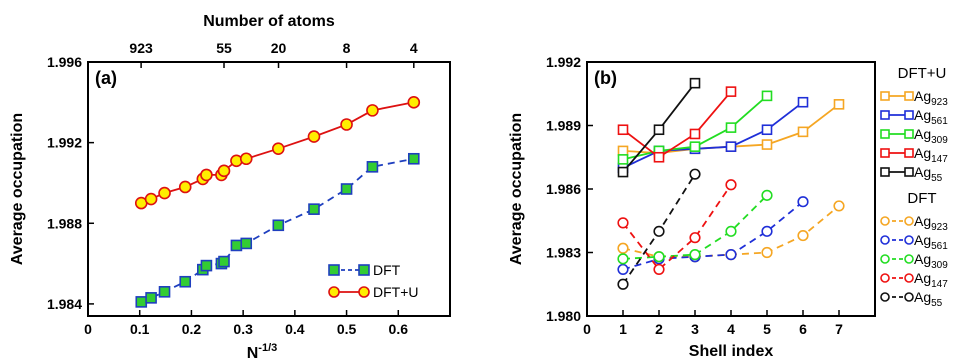 This screenshot has width=959, height=361. What do you see at coordinates (563, 316) in the screenshot?
I see `y-tick-label: 1.980` at bounding box center [563, 316].